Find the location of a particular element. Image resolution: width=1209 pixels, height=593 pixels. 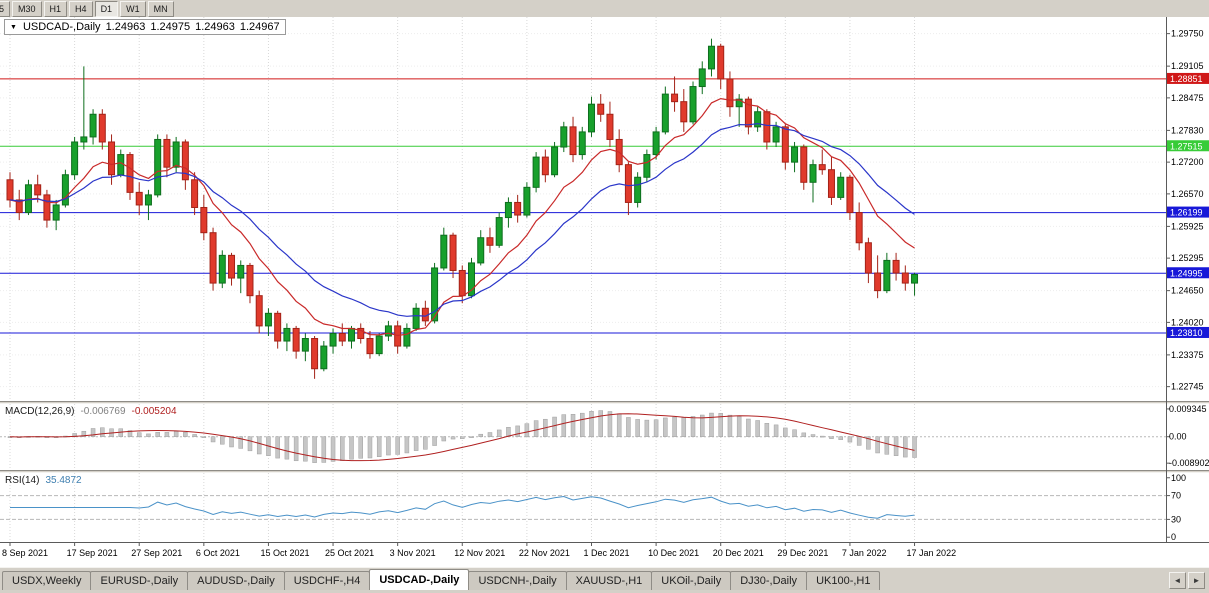

chart-tab-eurusd-daily: EURUSD-,Daily is located at coordinates (139, 580).